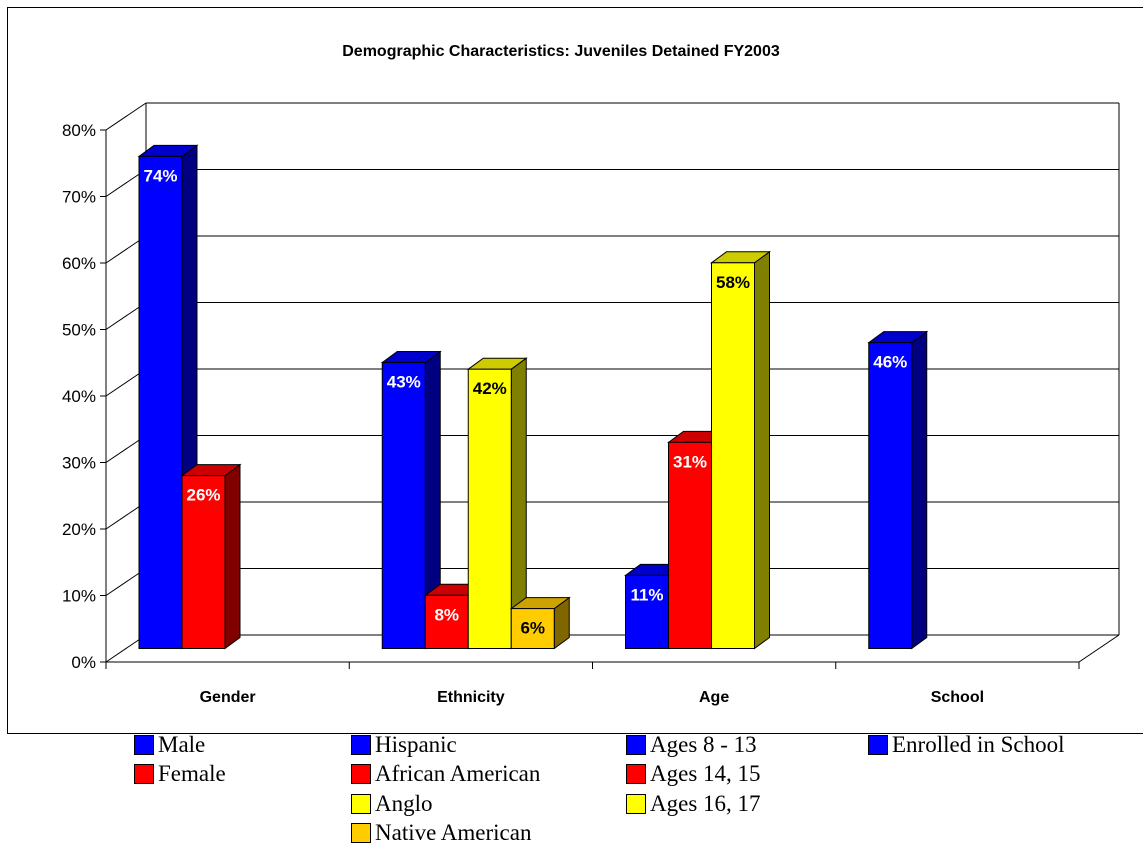 The image size is (1143, 859). Describe the element at coordinates (79, 396) in the screenshot. I see `y-tick-label: 40%` at that location.